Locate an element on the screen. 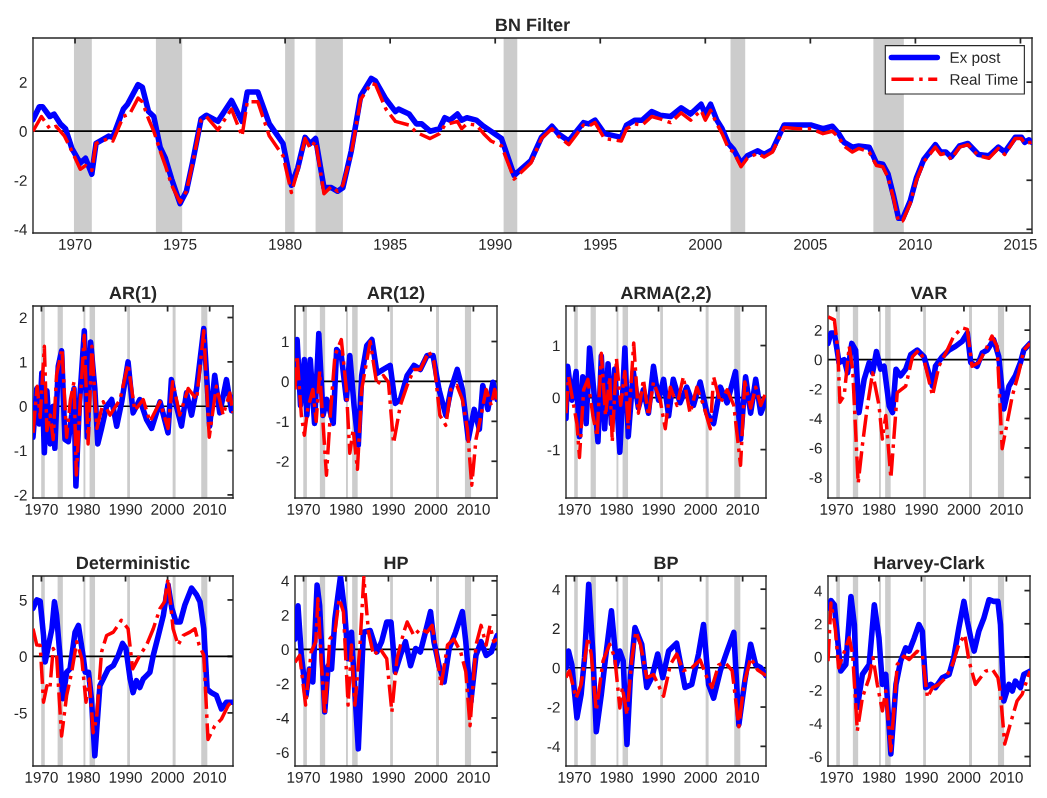  y-tick-label: -8 is located at coordinates (815, 478).